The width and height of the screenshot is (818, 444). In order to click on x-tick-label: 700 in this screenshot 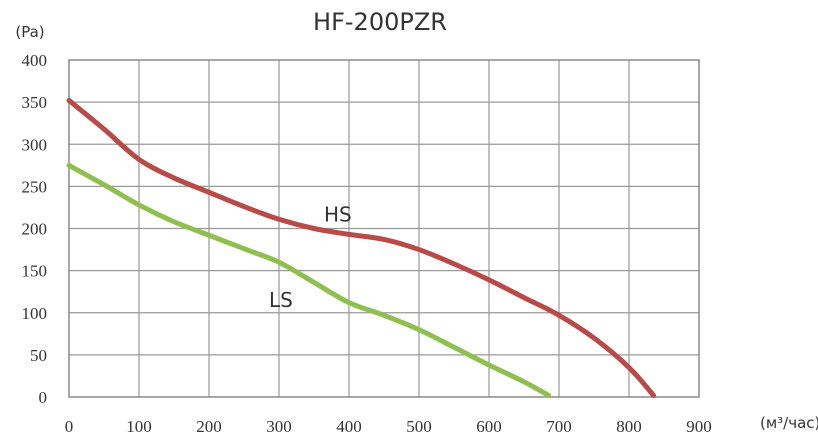, I will do `click(559, 426)`.